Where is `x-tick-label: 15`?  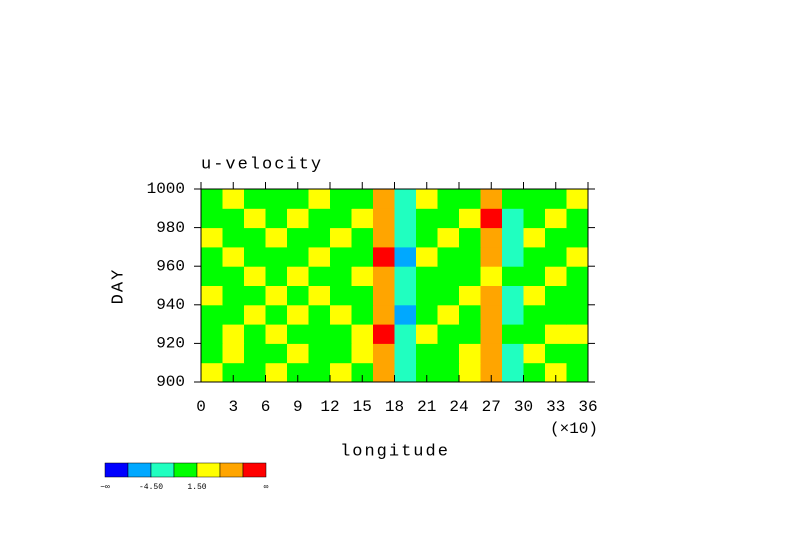 x-tick-label: 15 is located at coordinates (362, 407).